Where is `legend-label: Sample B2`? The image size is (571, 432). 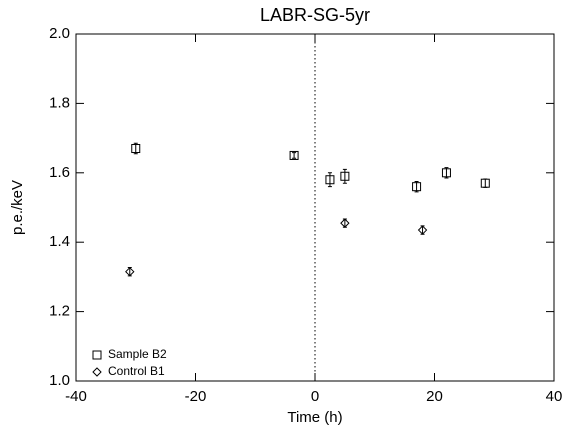
legend-label: Sample B2 is located at coordinates (137, 354).